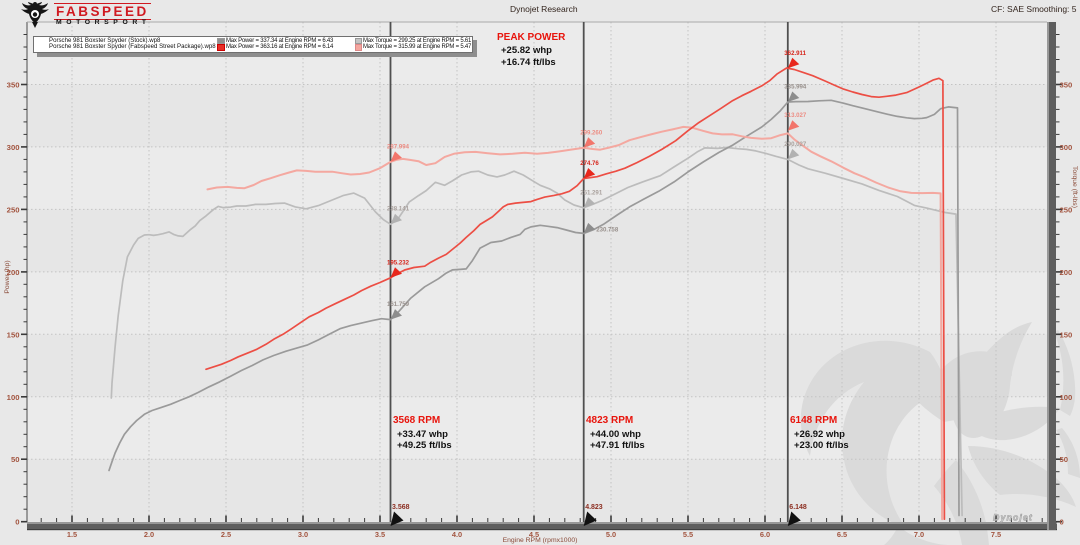 The width and height of the screenshot is (1080, 545). What do you see at coordinates (401, 507) in the screenshot?
I see `svg-text: 3.568` at bounding box center [401, 507].